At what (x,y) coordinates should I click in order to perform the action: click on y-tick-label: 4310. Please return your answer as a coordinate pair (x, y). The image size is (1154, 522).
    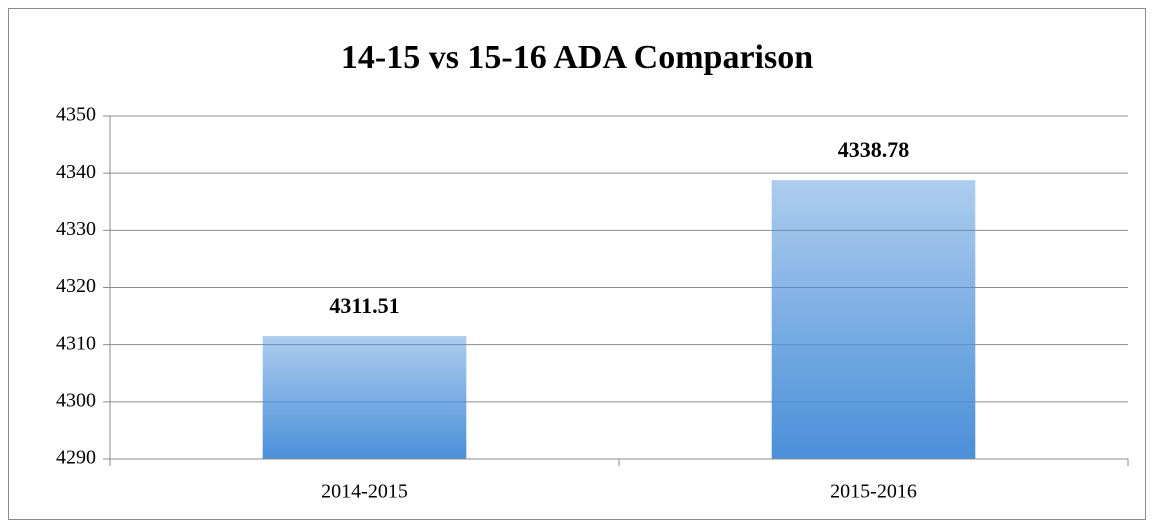
    Looking at the image, I should click on (76, 343).